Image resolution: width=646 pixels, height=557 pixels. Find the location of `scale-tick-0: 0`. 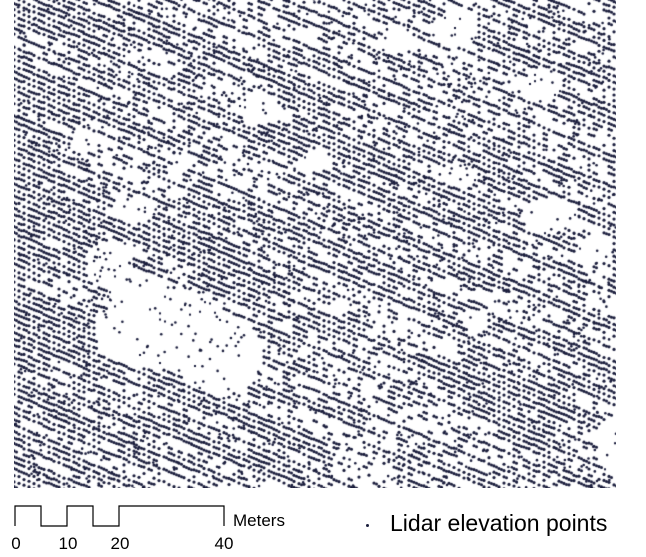

scale-tick-0: 0 is located at coordinates (16, 543).